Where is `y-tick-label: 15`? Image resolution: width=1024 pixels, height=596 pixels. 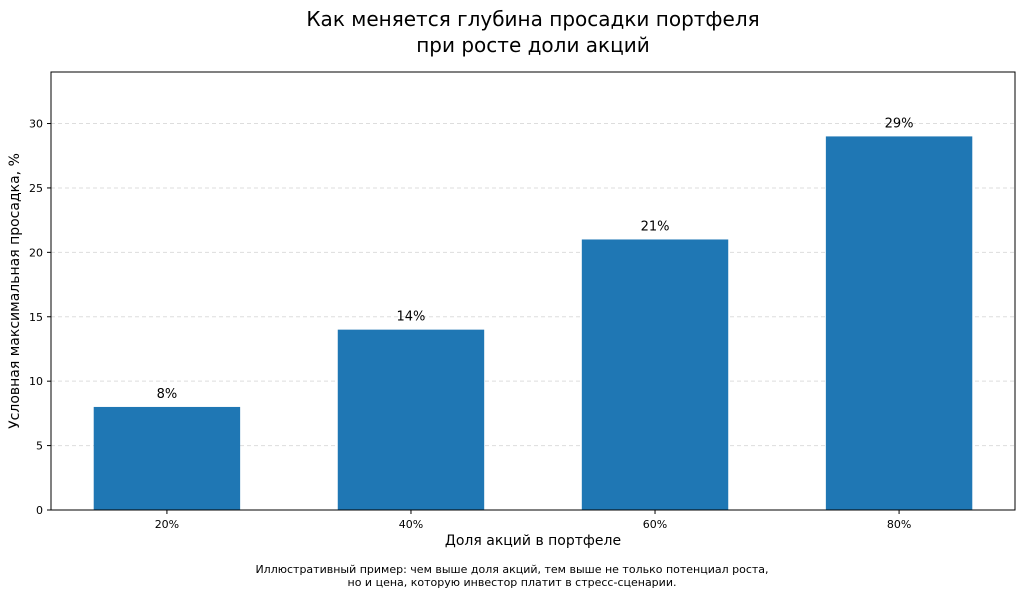 y-tick-label: 15 is located at coordinates (36, 317).